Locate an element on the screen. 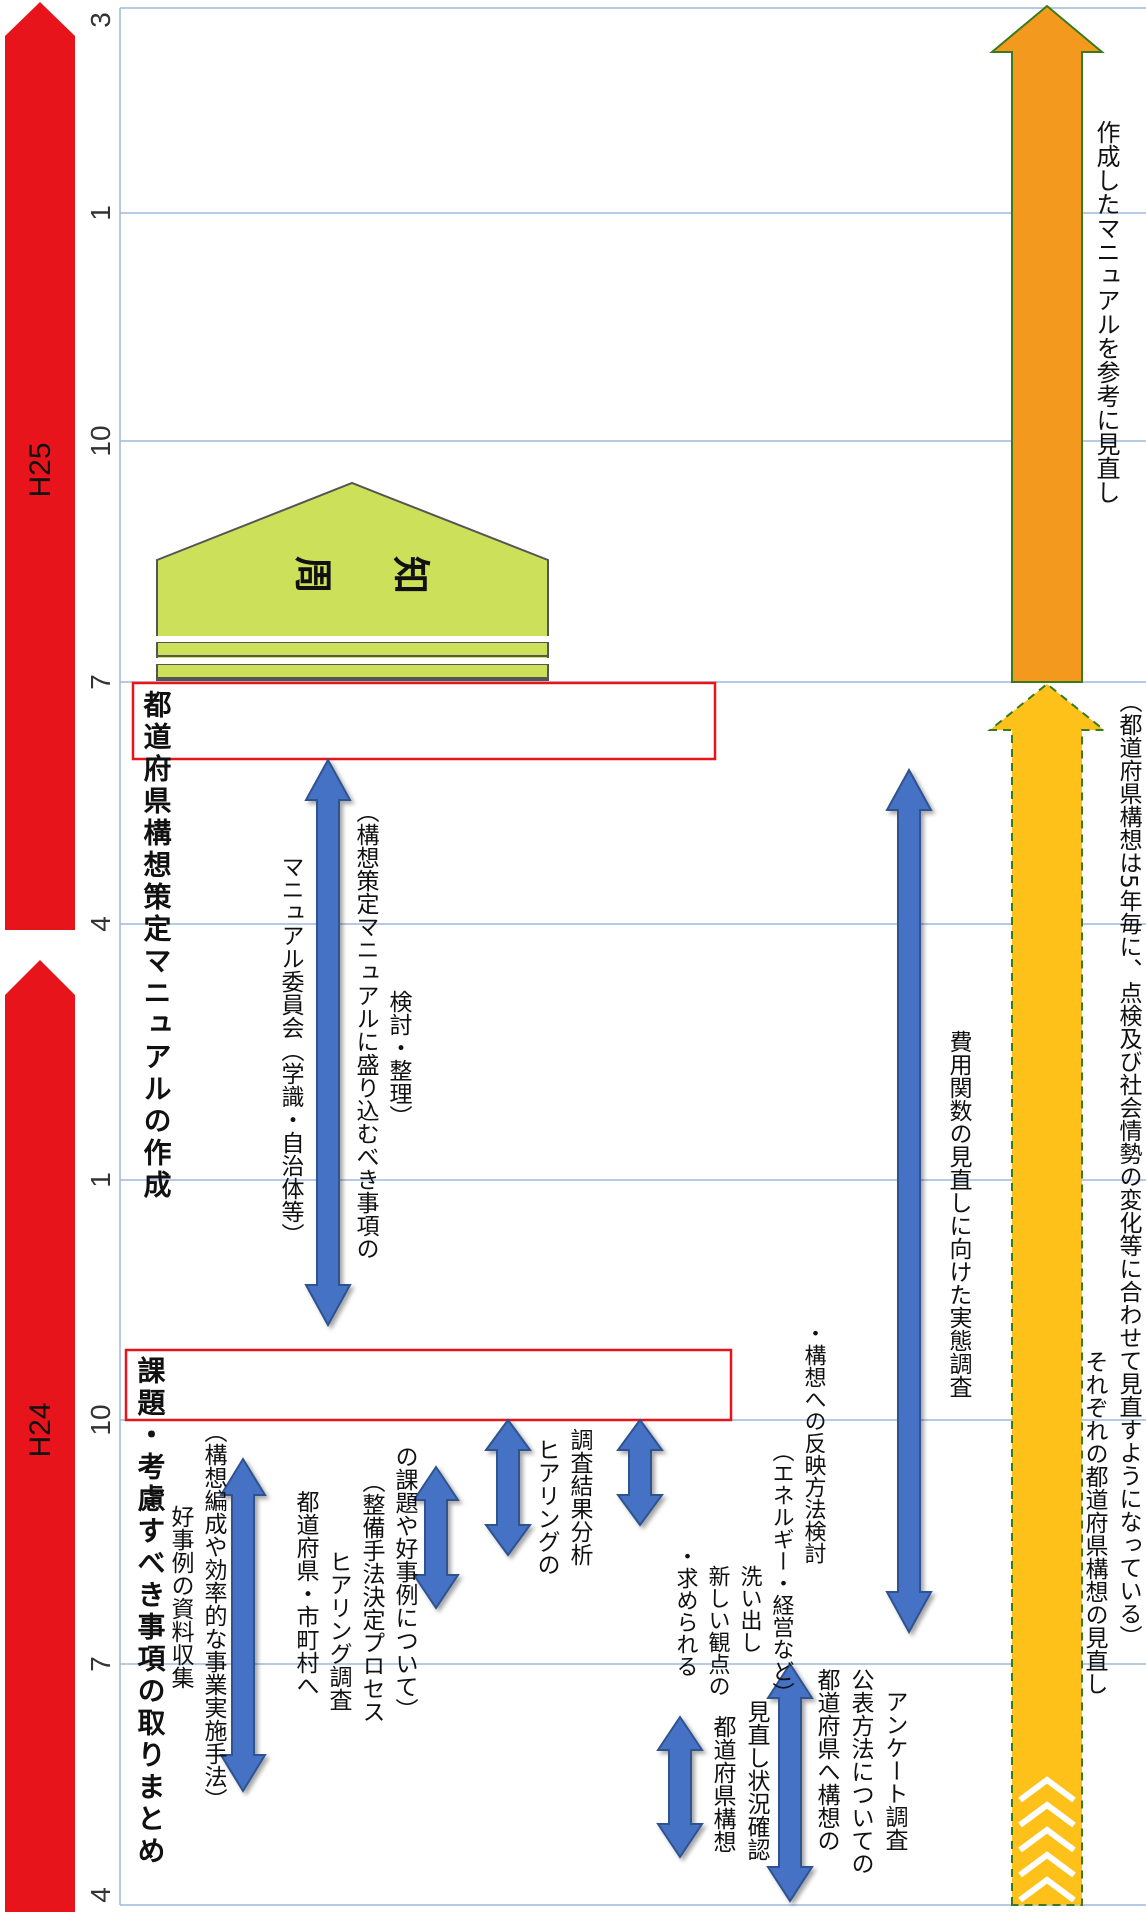 The height and width of the screenshot is (1914, 1146). hearing-arrow is located at coordinates (436, 1537).